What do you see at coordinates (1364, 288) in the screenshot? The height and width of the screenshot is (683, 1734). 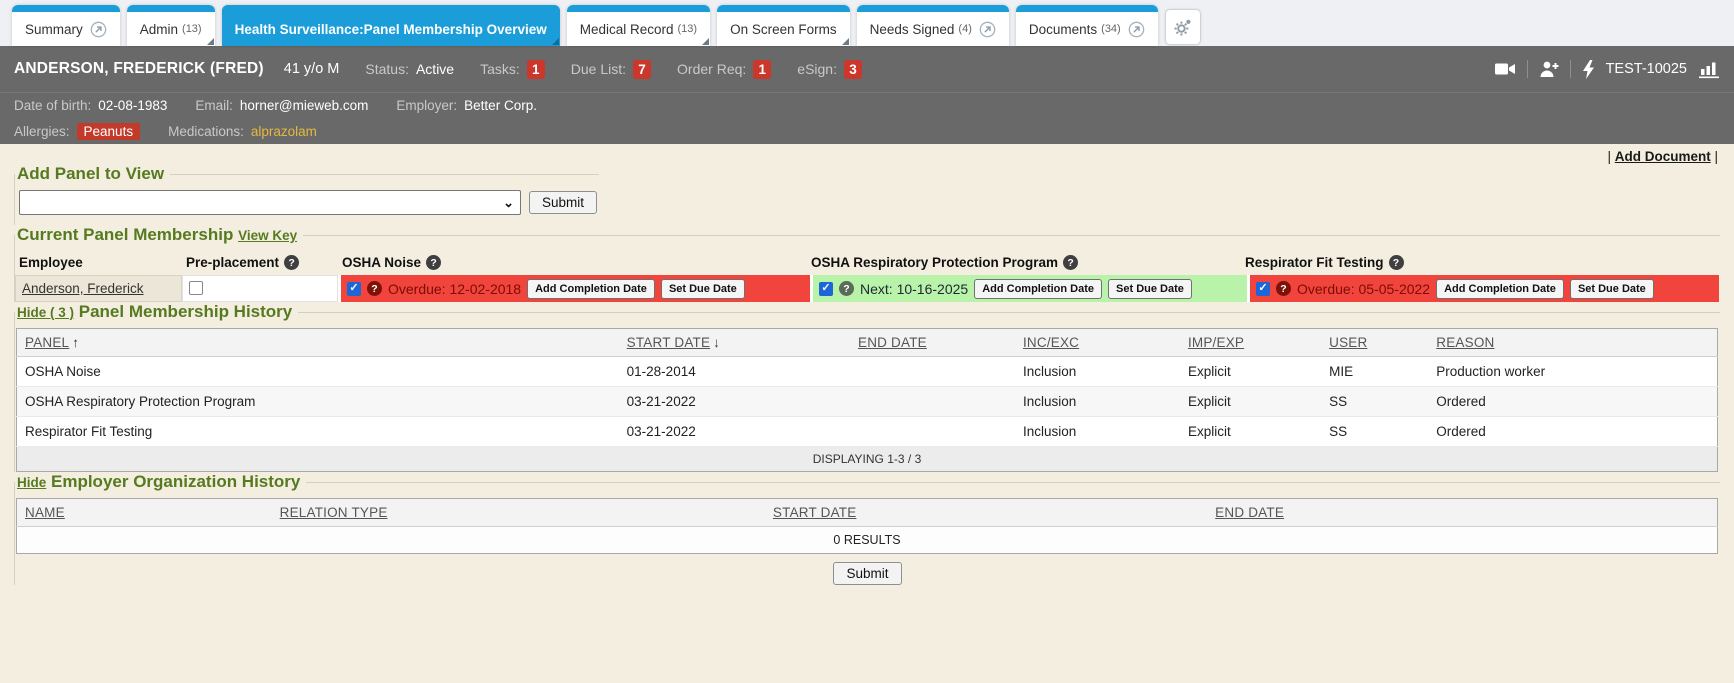 I see `status-text: Overdue: 05-05-2022` at bounding box center [1364, 288].